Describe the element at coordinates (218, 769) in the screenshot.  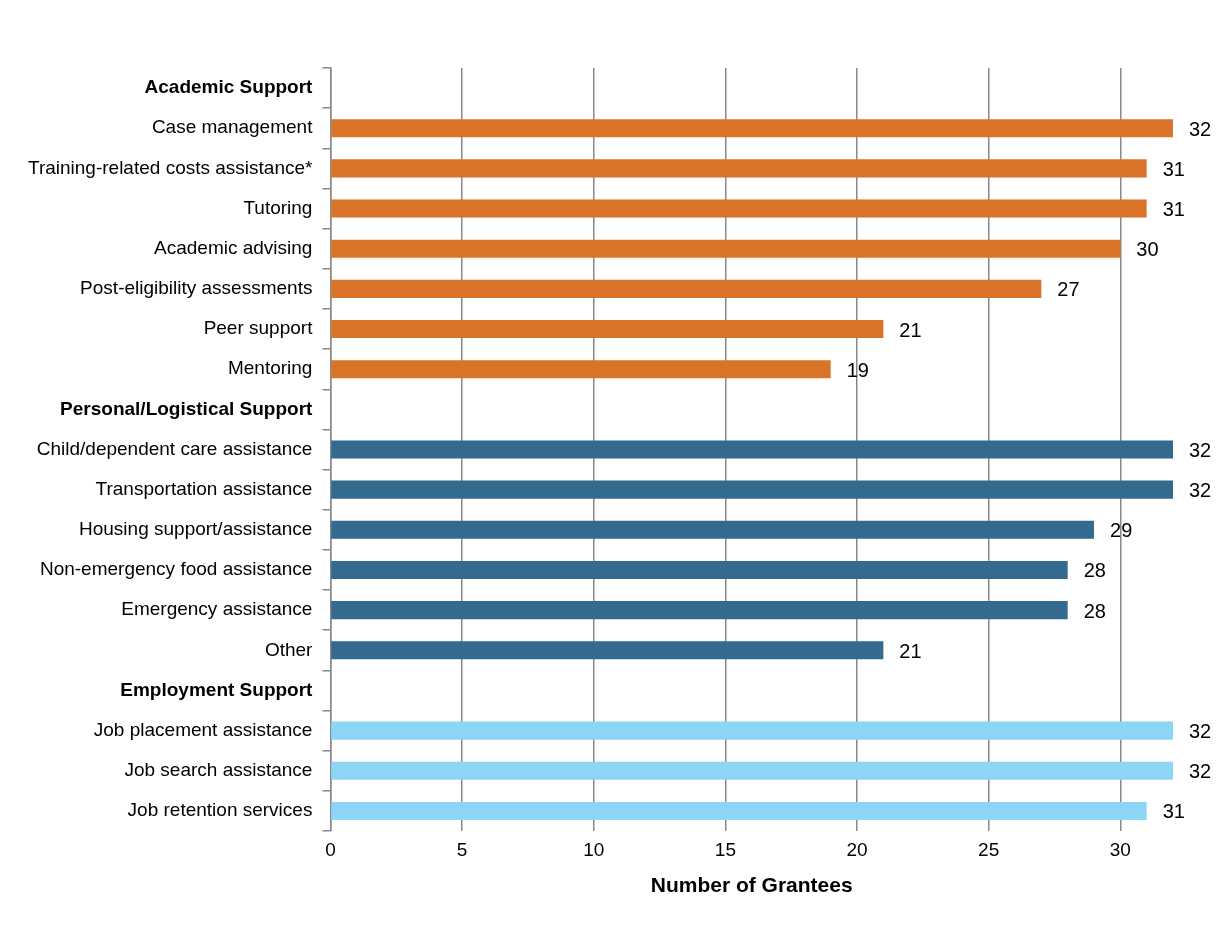
I see `y-tick-label: Job search assistance` at that location.